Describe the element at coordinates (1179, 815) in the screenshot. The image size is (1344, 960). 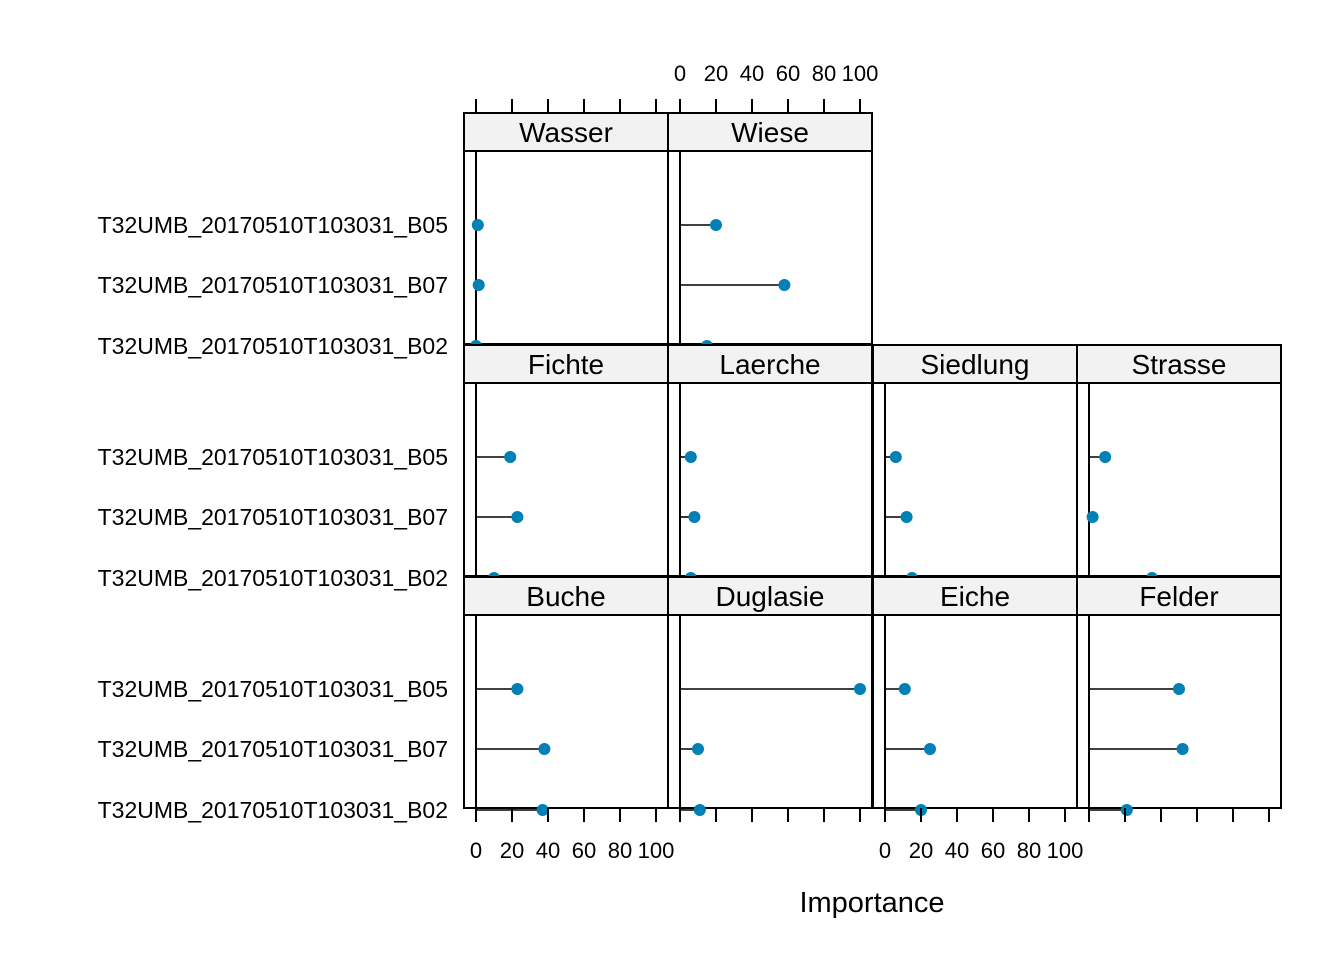
I see `x-axis-bottom-col3` at that location.